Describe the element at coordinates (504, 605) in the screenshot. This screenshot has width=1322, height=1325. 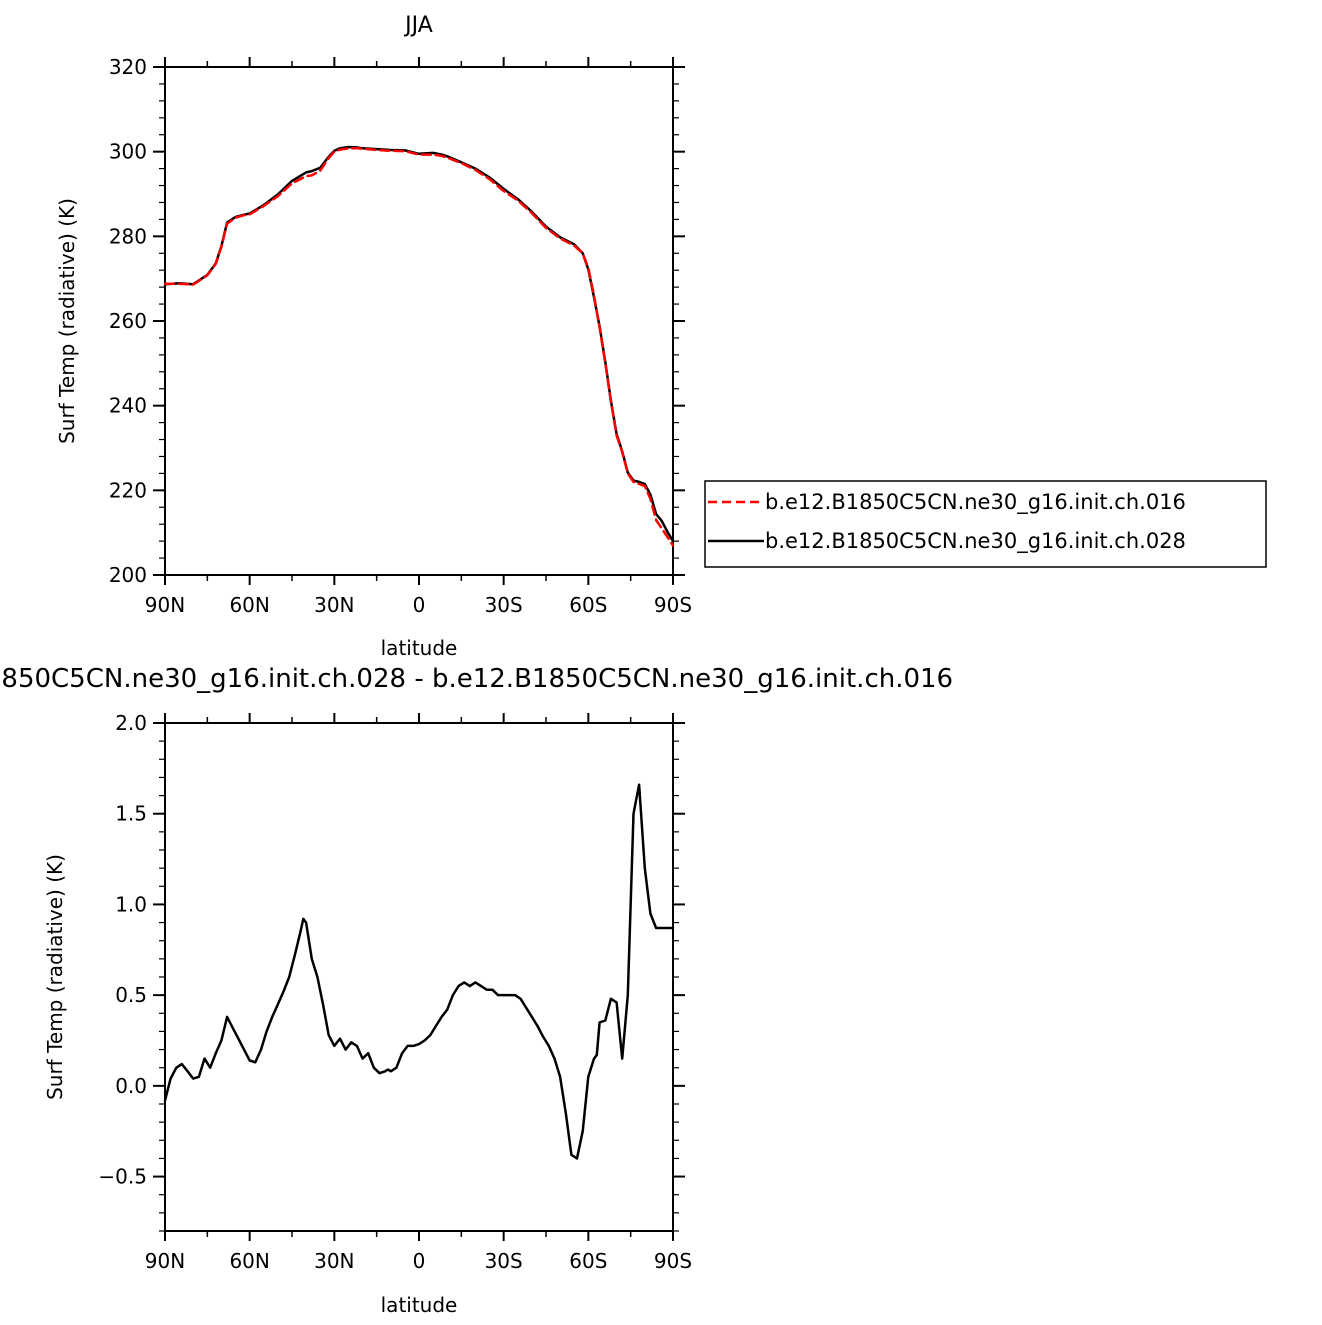
I see `top-x-tick-label: 30S` at that location.